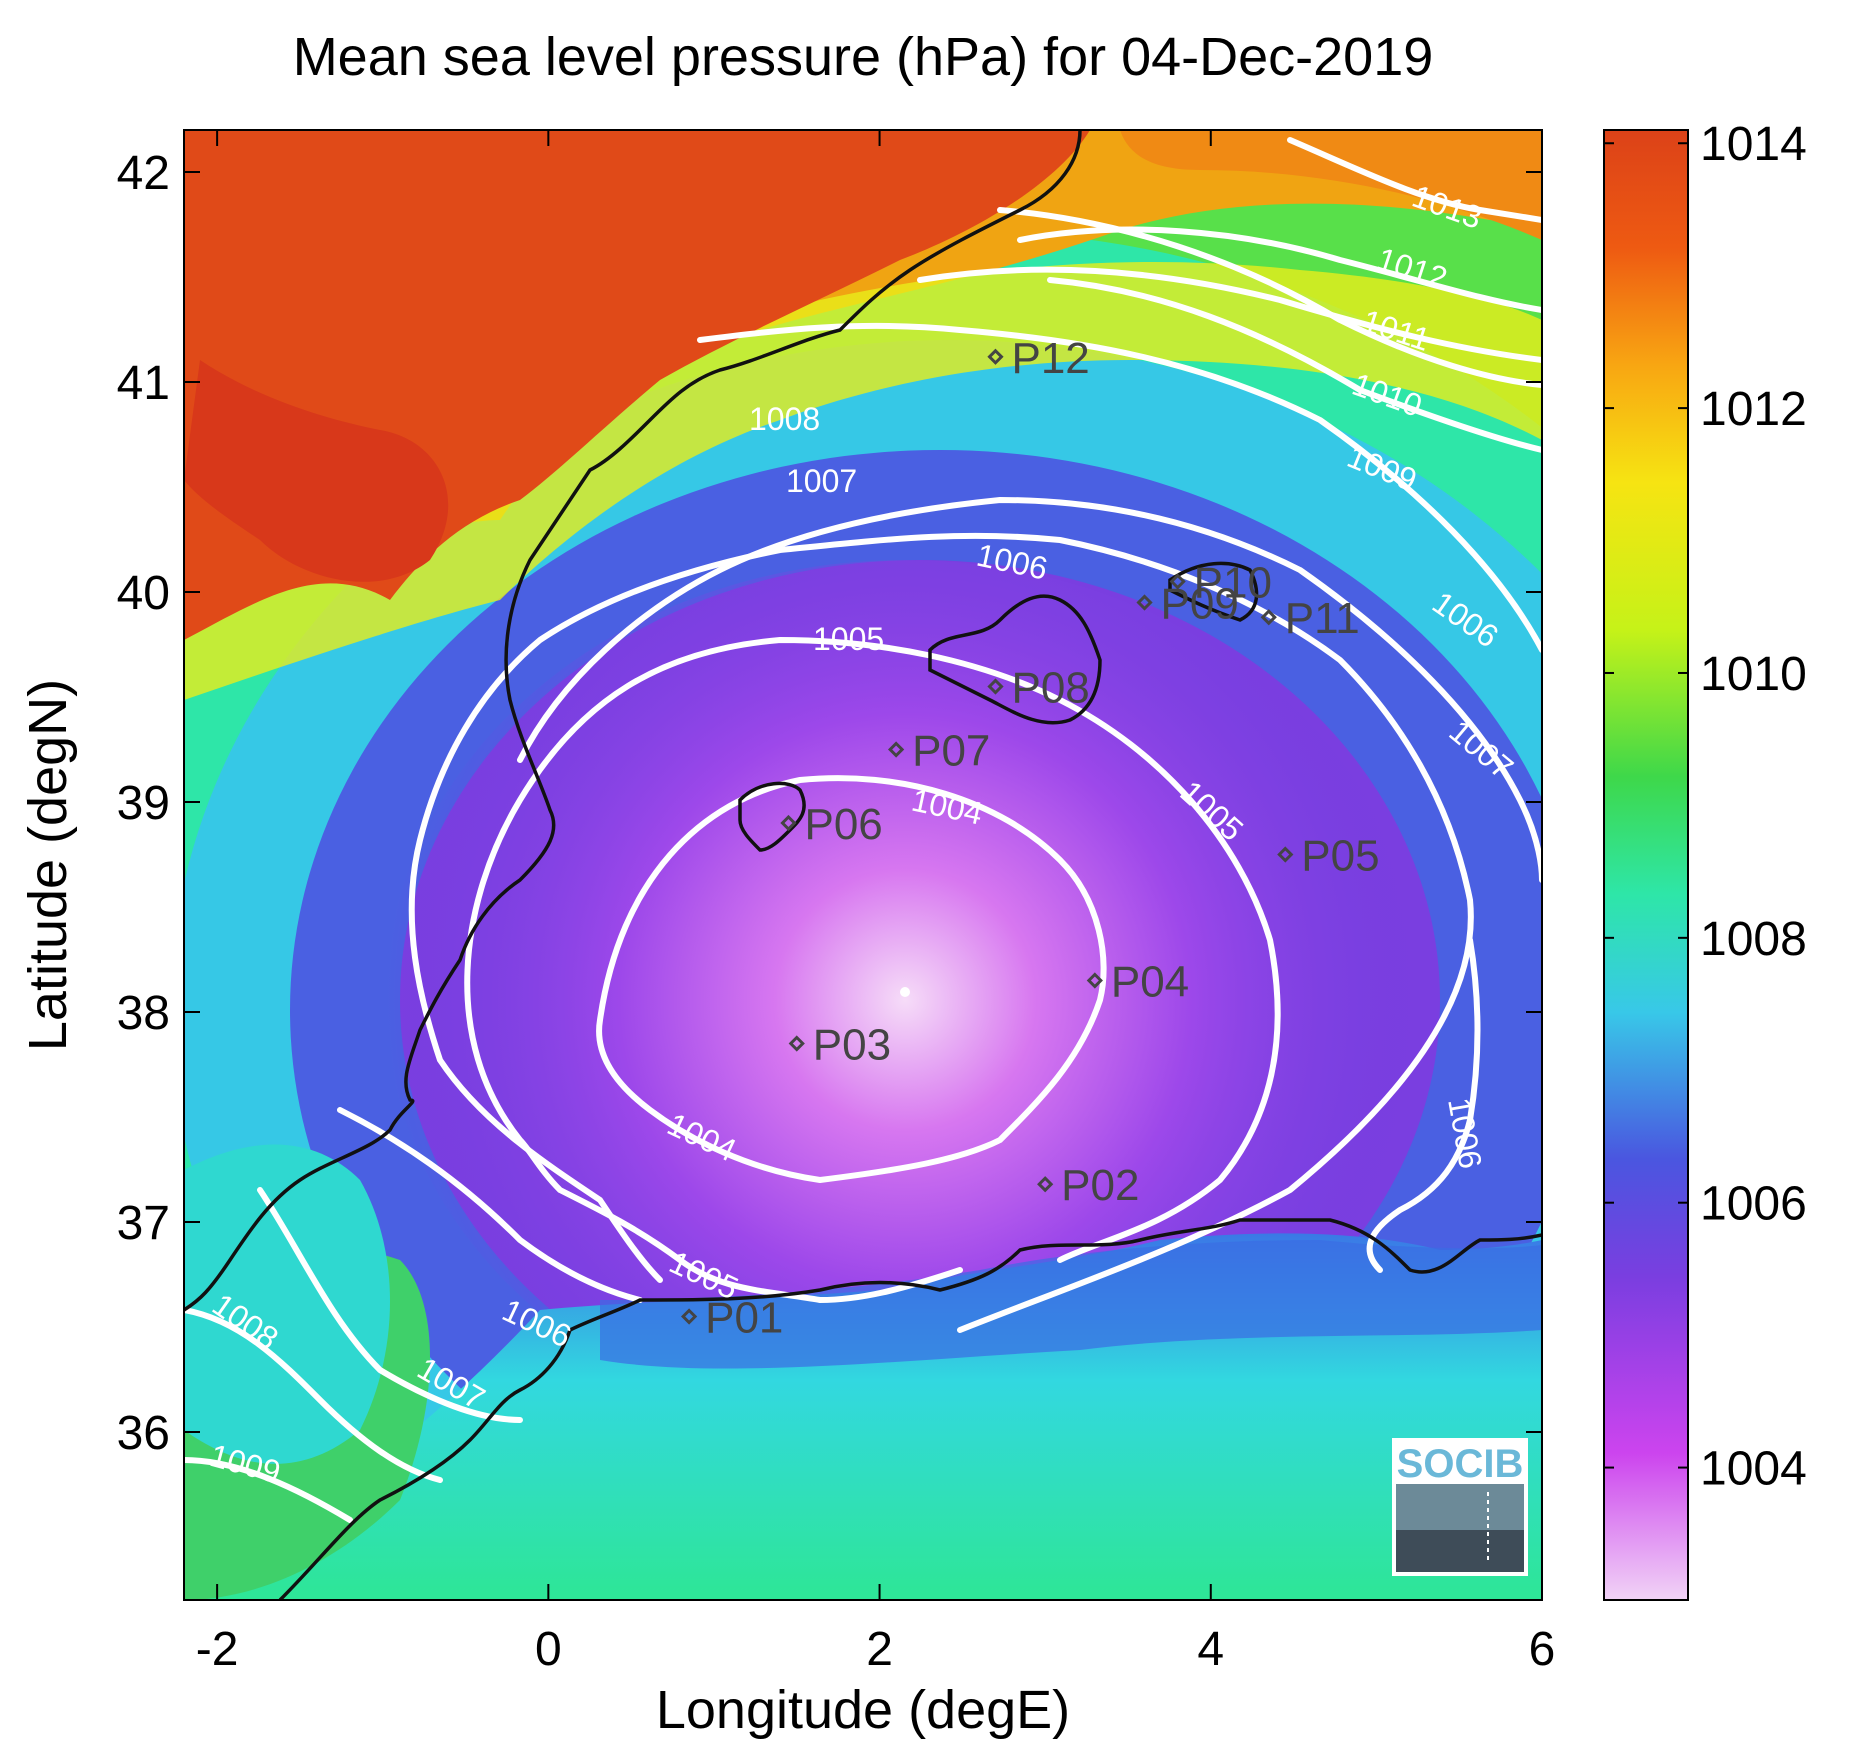 This screenshot has height=1758, width=1854. What do you see at coordinates (1100, 1185) in the screenshot?
I see `station-label: P02` at bounding box center [1100, 1185].